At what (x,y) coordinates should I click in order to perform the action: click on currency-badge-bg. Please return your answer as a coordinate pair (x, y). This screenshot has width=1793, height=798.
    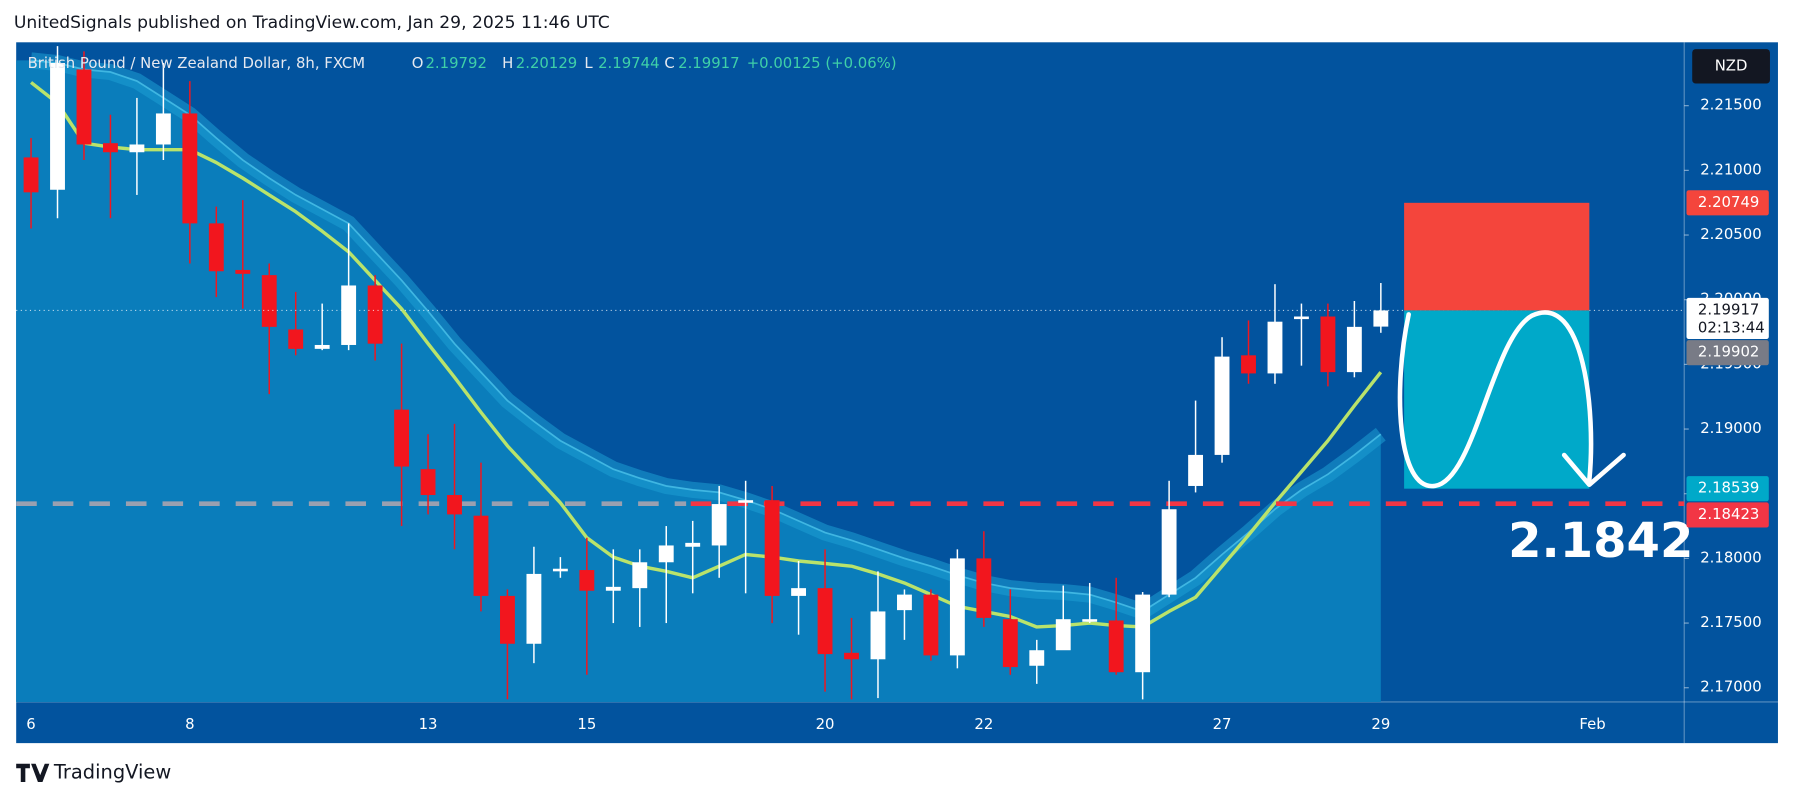
    Looking at the image, I should click on (1731, 66).